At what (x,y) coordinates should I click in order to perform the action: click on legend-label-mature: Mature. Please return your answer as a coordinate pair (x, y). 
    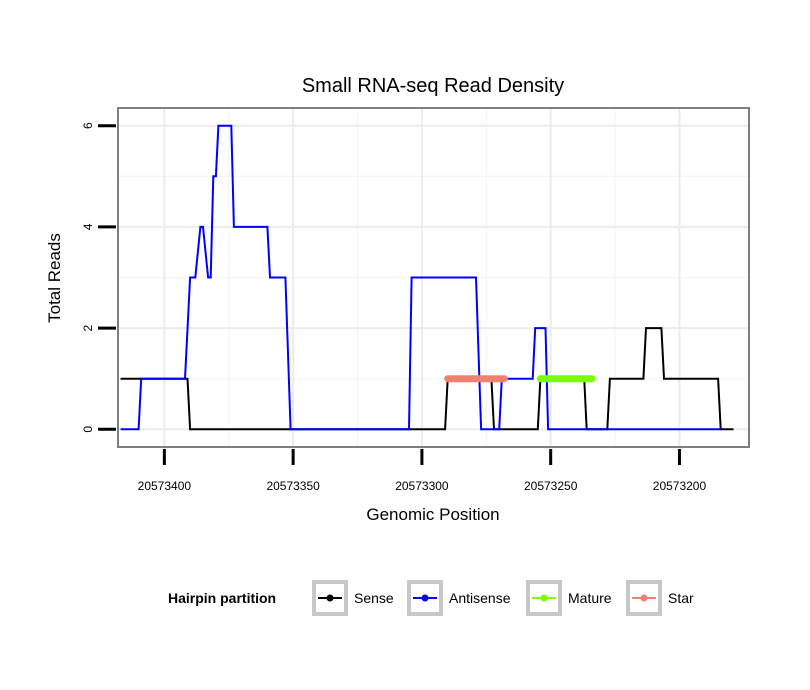
    Looking at the image, I should click on (590, 598).